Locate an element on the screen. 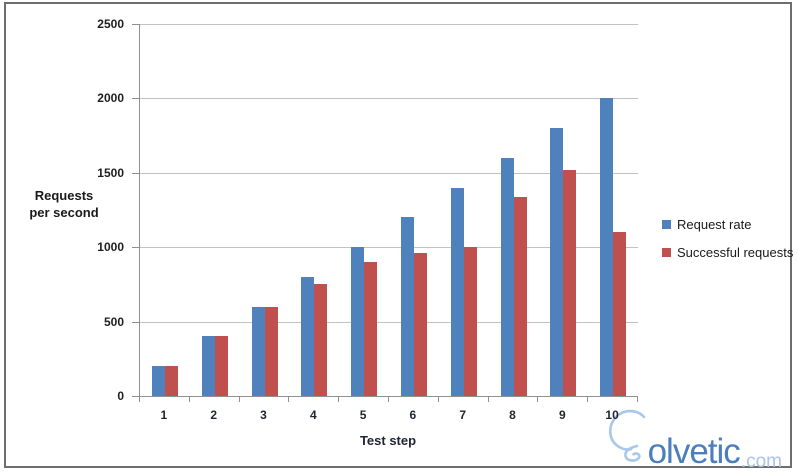  legend-swatch-successful-requests-icon is located at coordinates (666, 252).